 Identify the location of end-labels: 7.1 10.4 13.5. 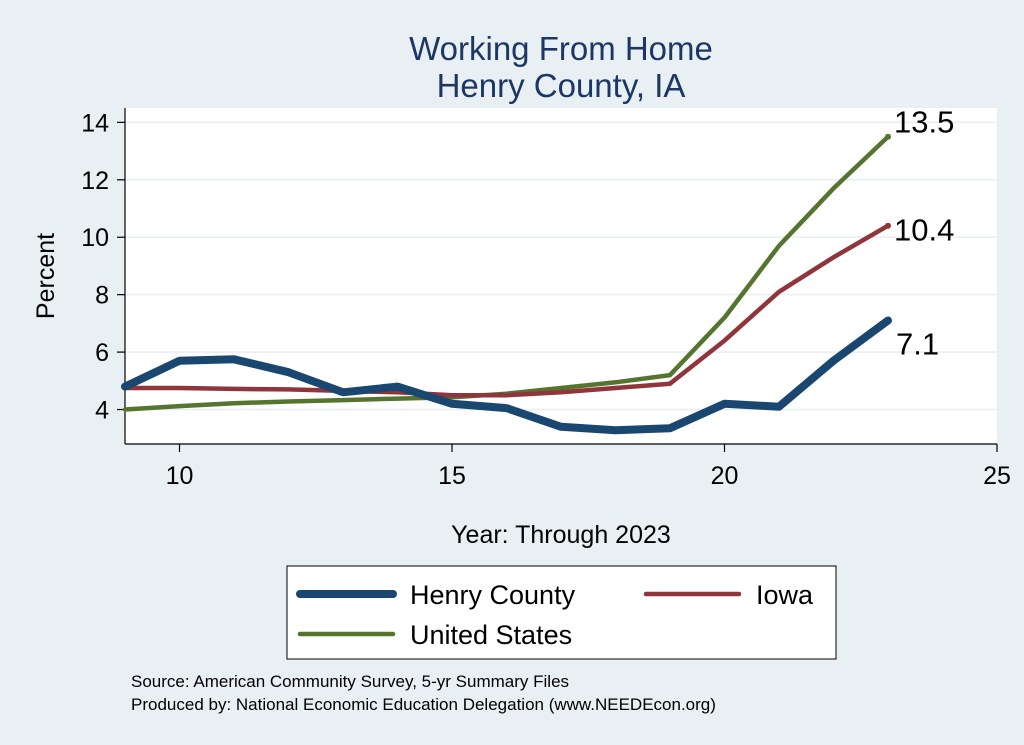
(919, 233).